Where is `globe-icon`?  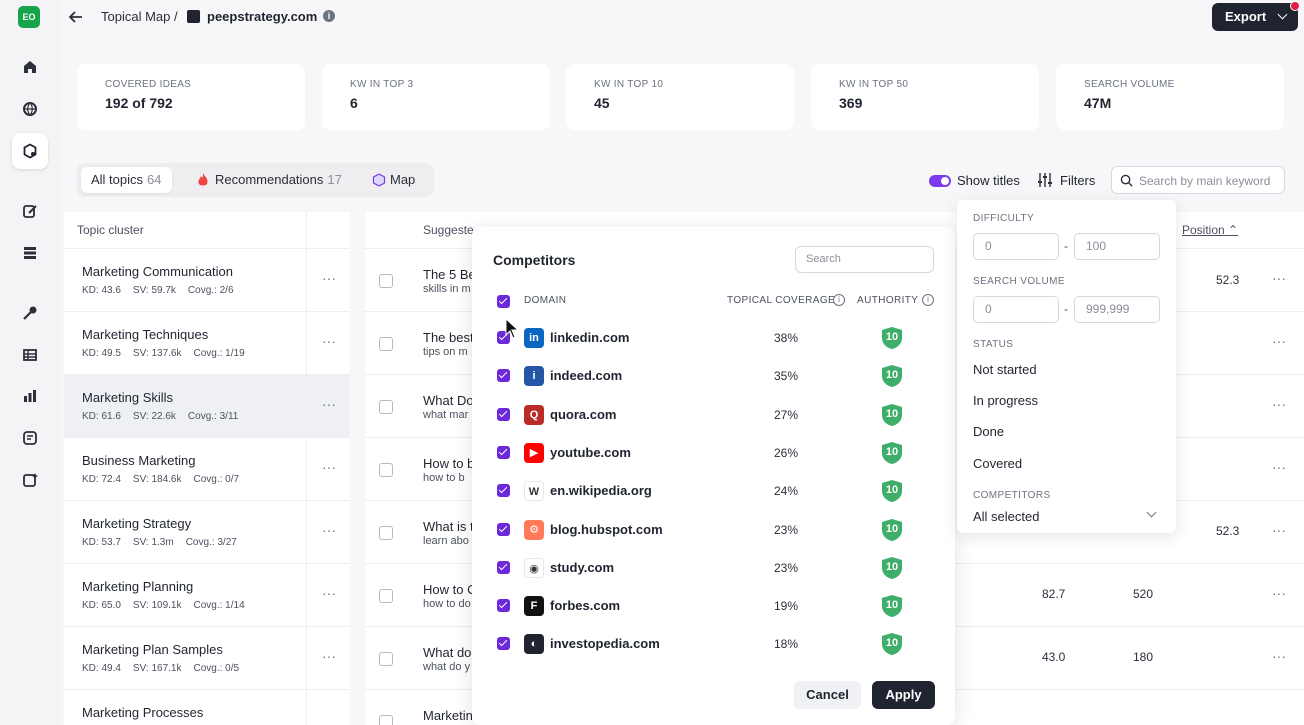 globe-icon is located at coordinates (30, 109).